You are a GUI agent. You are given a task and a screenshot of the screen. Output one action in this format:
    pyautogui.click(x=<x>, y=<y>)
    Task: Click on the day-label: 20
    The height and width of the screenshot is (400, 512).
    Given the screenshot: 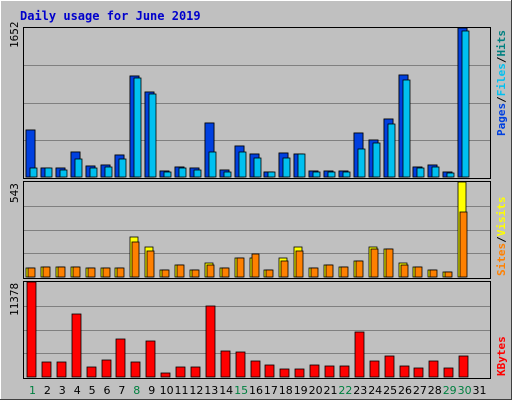 What is the action you would take?
    pyautogui.click(x=316, y=390)
    